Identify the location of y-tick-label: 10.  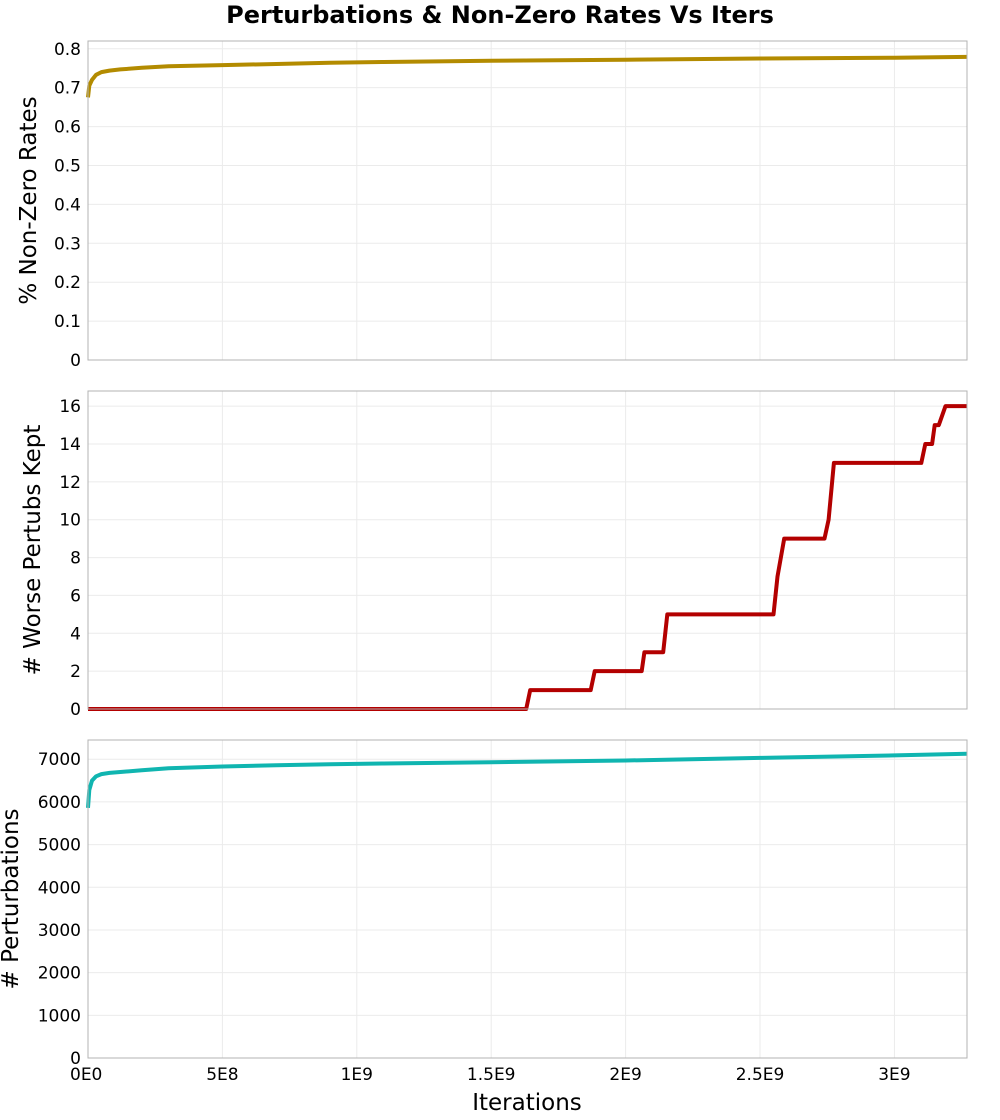
(70, 521).